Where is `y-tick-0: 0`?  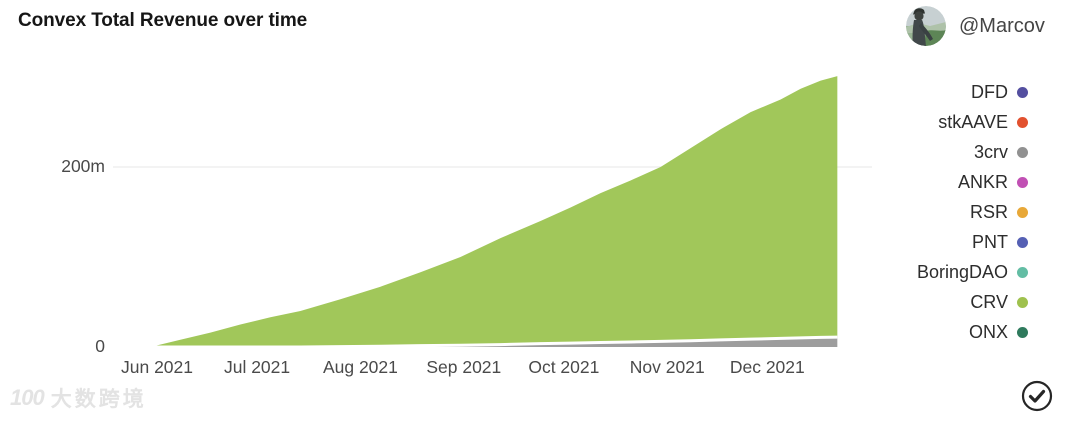 y-tick-0: 0 is located at coordinates (100, 346).